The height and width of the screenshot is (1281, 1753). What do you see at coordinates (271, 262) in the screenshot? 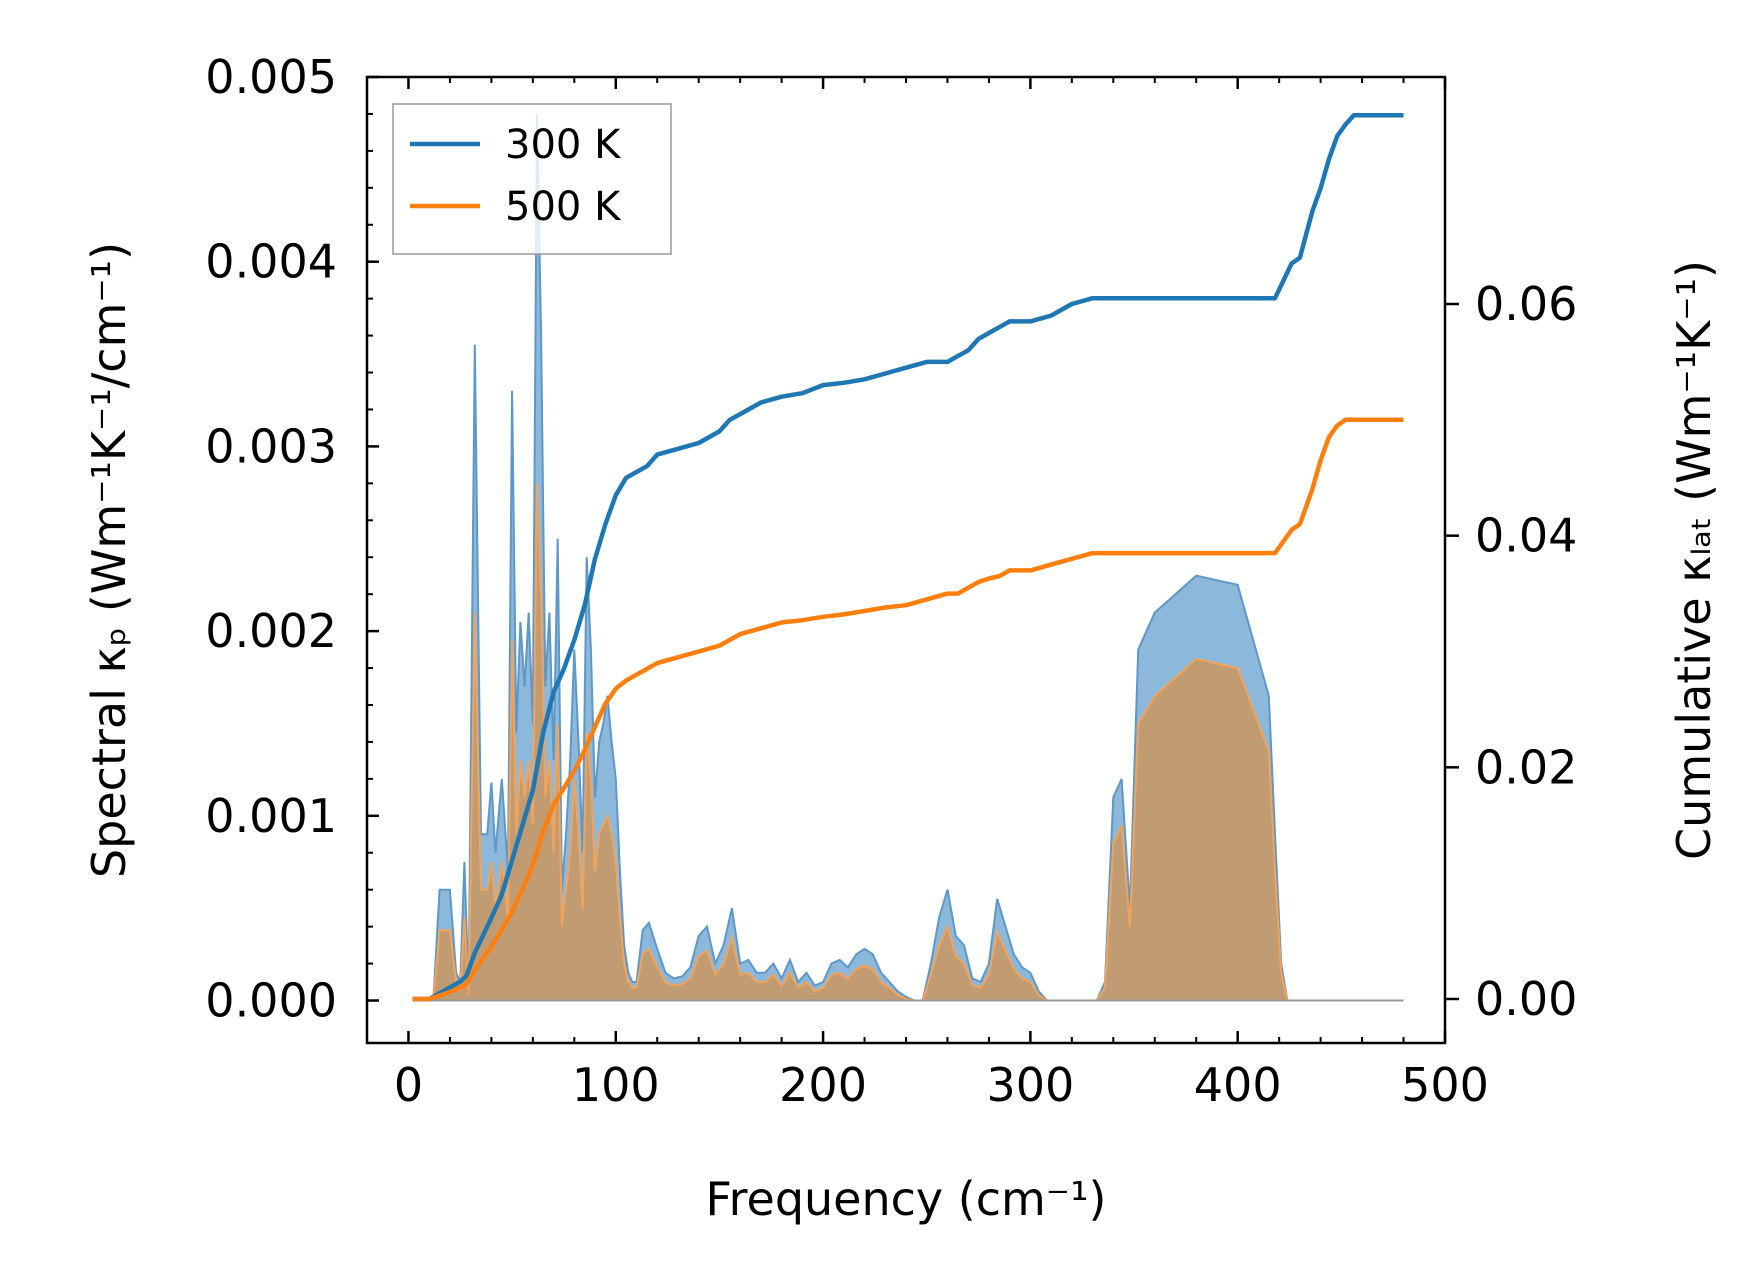
I see `y-left-tick-label: 0.004` at bounding box center [271, 262].